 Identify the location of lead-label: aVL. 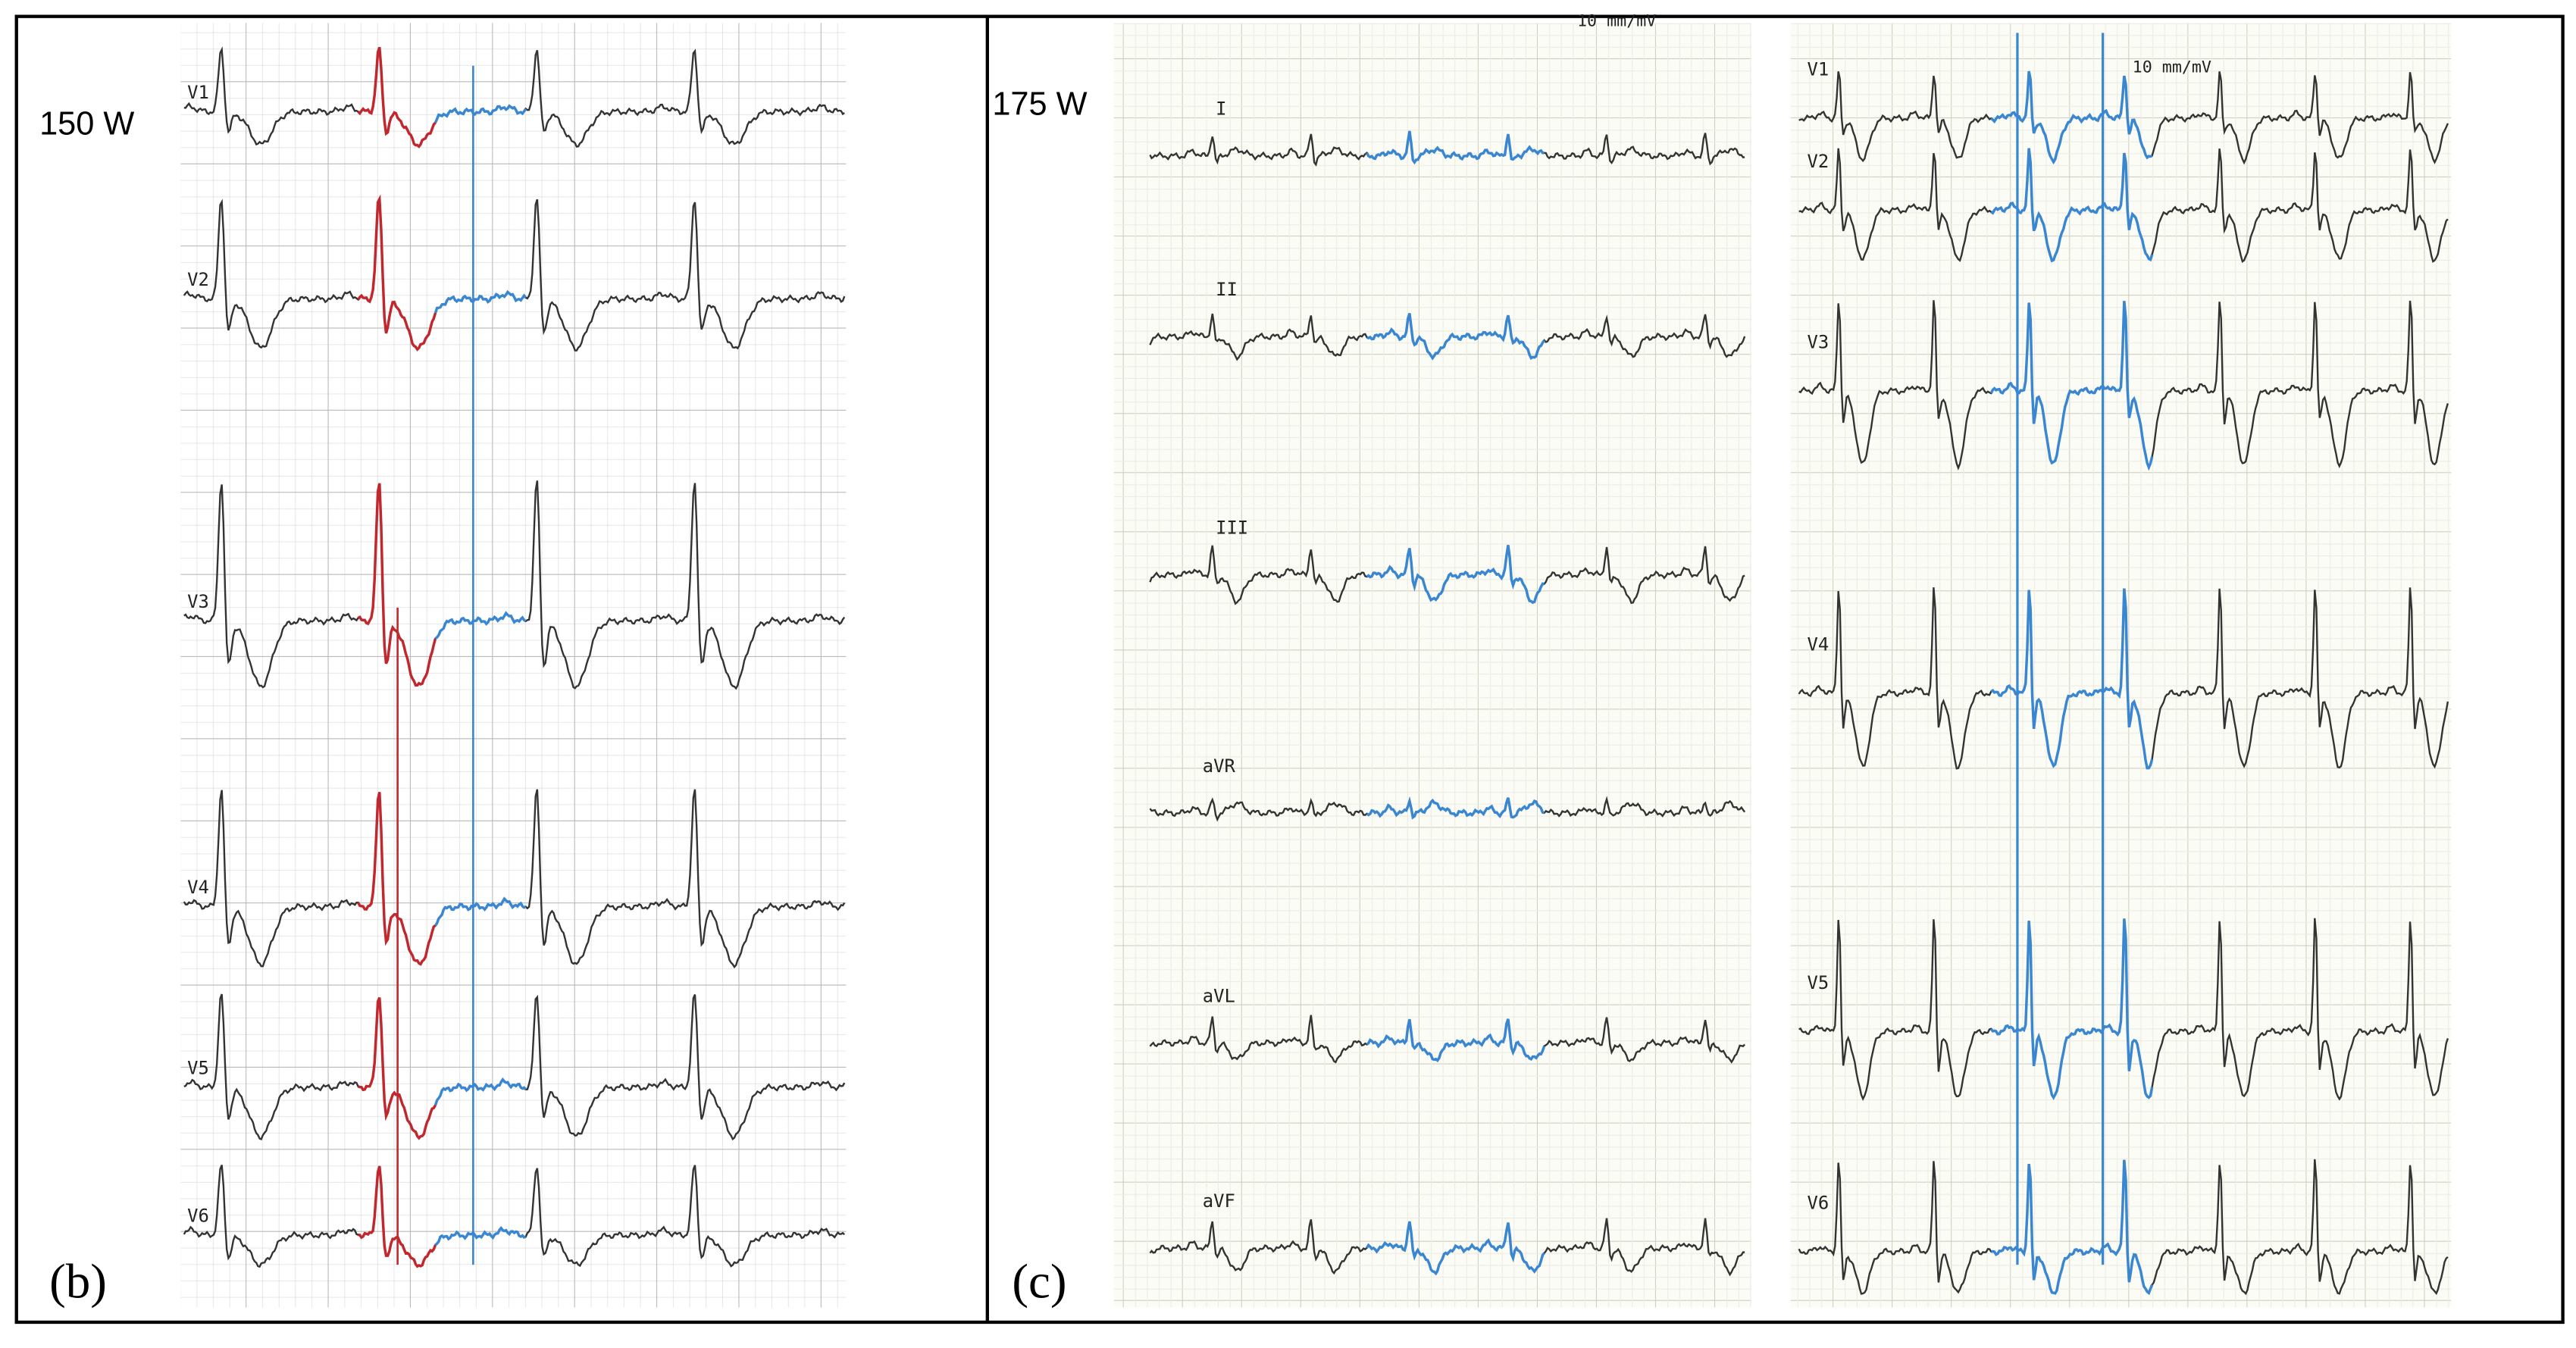
(1219, 995).